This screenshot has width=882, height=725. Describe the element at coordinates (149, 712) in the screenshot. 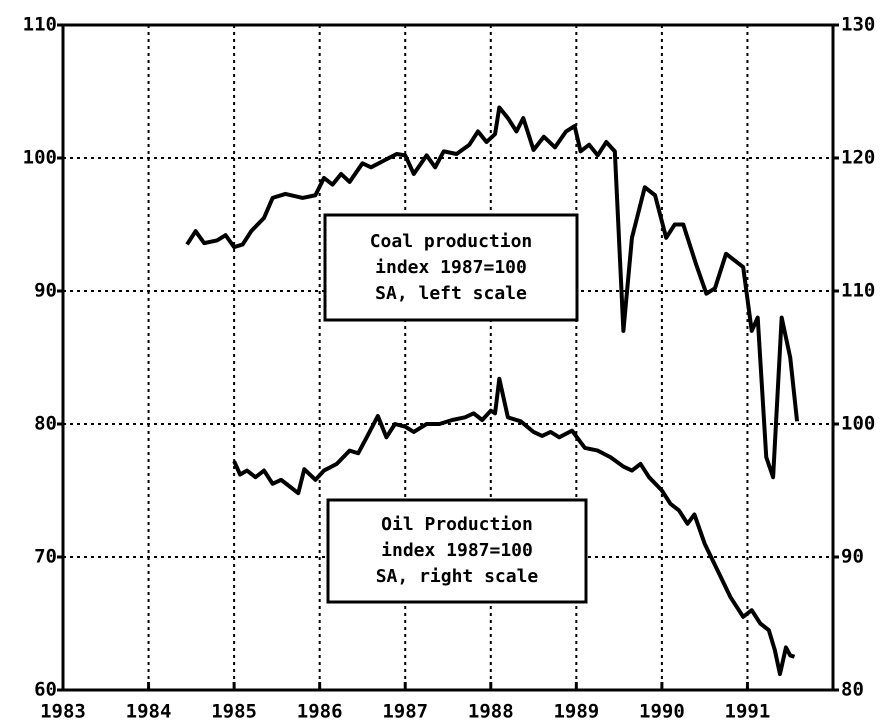

I see `x-tick-label: 1984` at that location.